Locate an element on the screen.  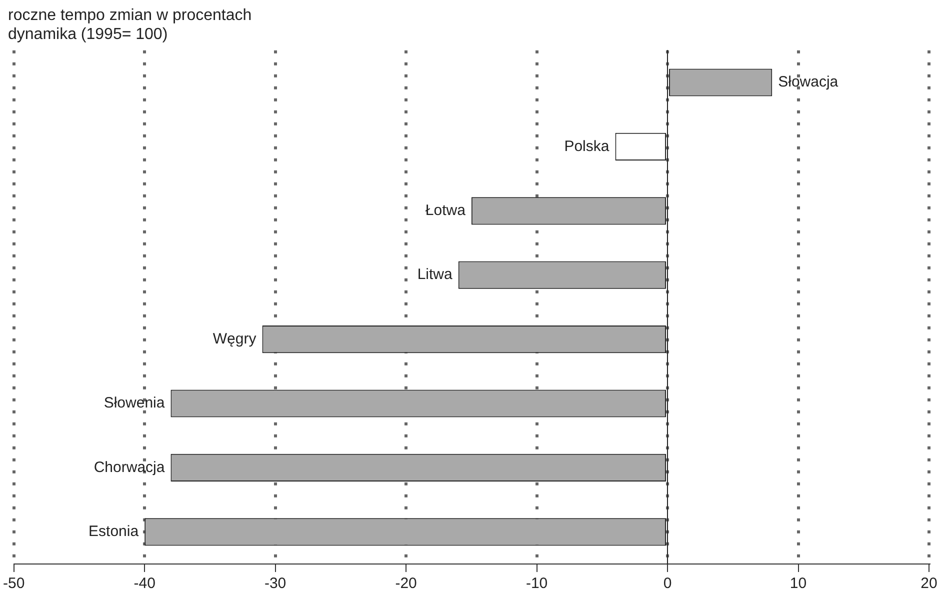
x-tick-label: -50 is located at coordinates (13, 583).